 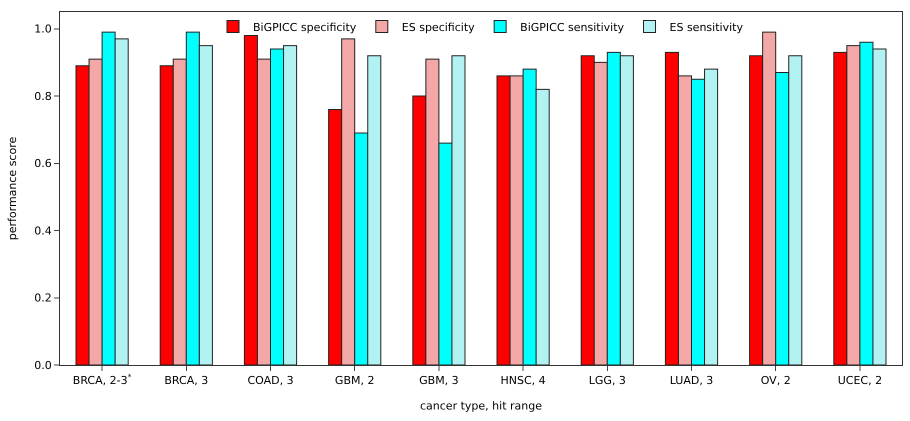 I want to click on x-axis-title: cancer type, hit range, so click(x=481, y=405).